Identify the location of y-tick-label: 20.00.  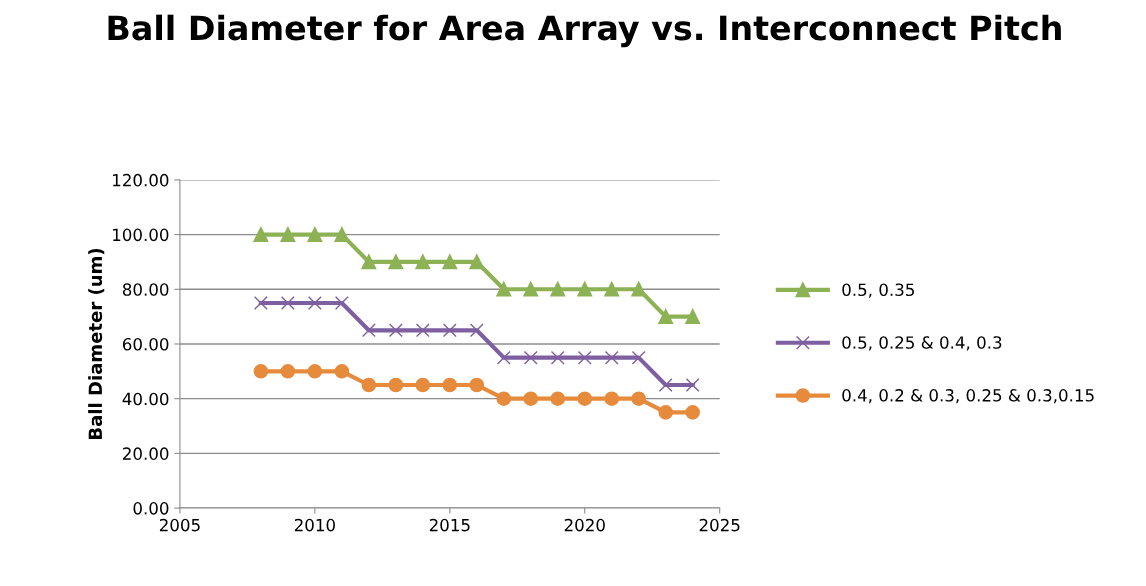
(146, 453).